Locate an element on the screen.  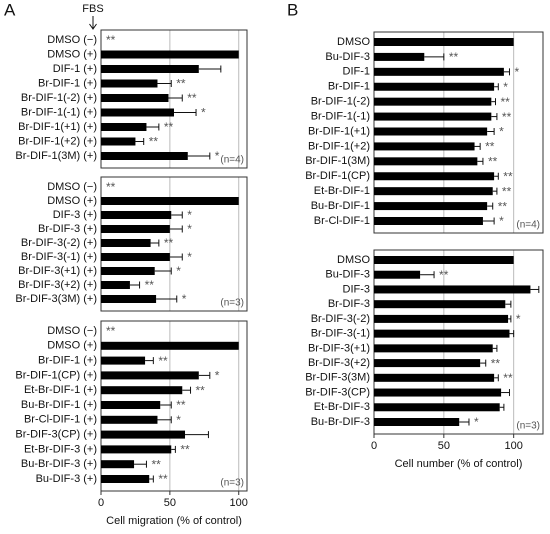
category-label: Br-Cl-DIF-1 is located at coordinates (342, 221).